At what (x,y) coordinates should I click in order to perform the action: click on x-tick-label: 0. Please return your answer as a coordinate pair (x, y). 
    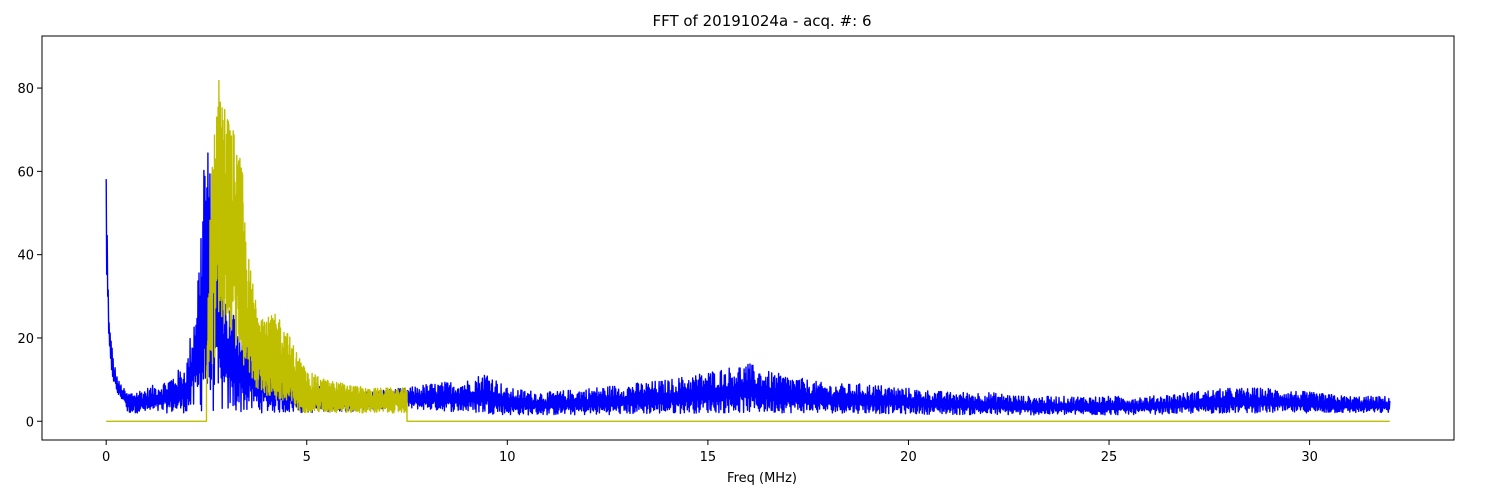
    Looking at the image, I should click on (106, 457).